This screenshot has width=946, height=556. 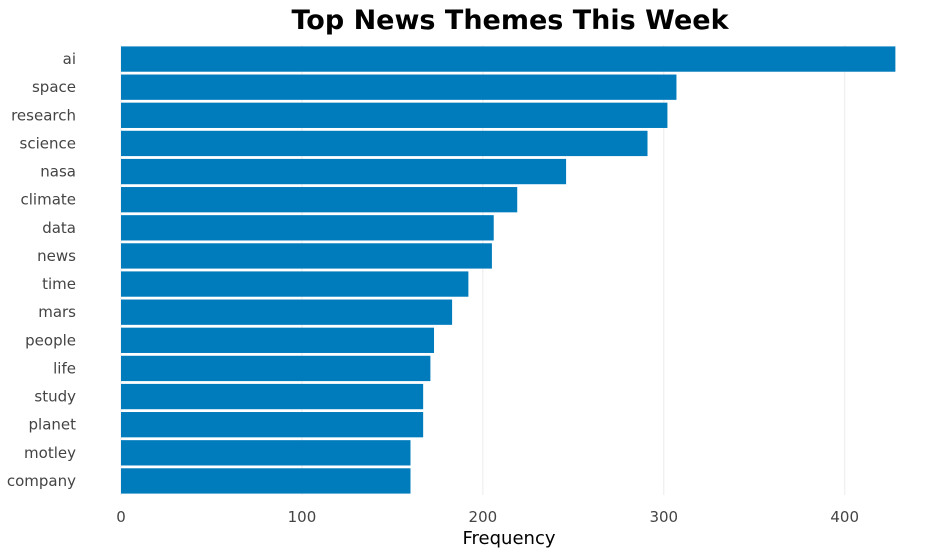 What do you see at coordinates (278, 340) in the screenshot?
I see `bar-people` at bounding box center [278, 340].